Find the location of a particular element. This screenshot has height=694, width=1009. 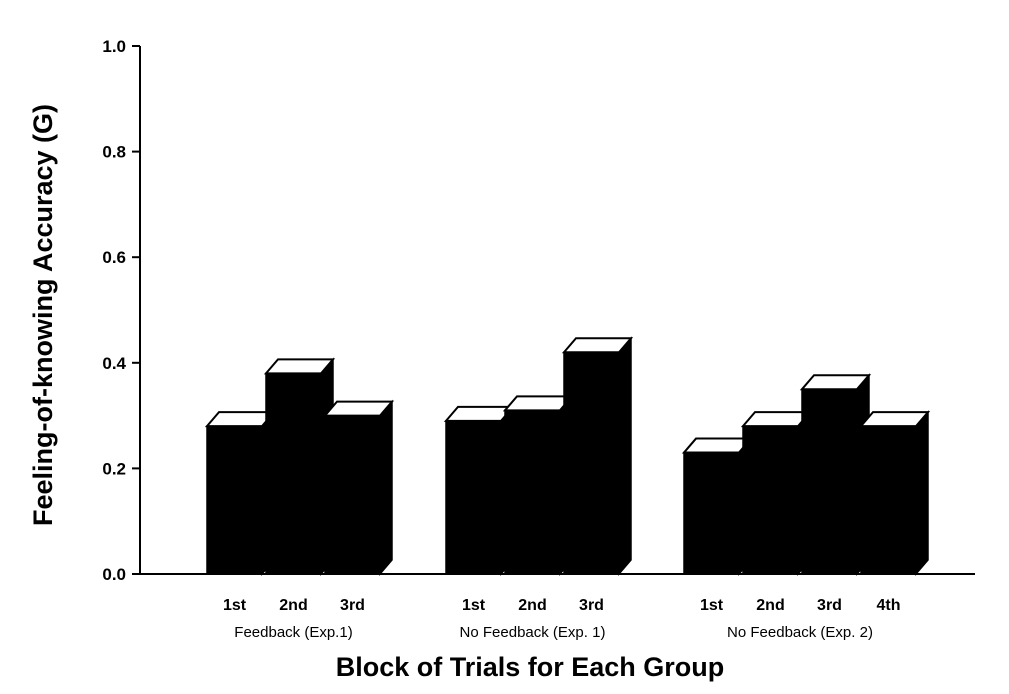

x-tick-label: 4th is located at coordinates (889, 605).